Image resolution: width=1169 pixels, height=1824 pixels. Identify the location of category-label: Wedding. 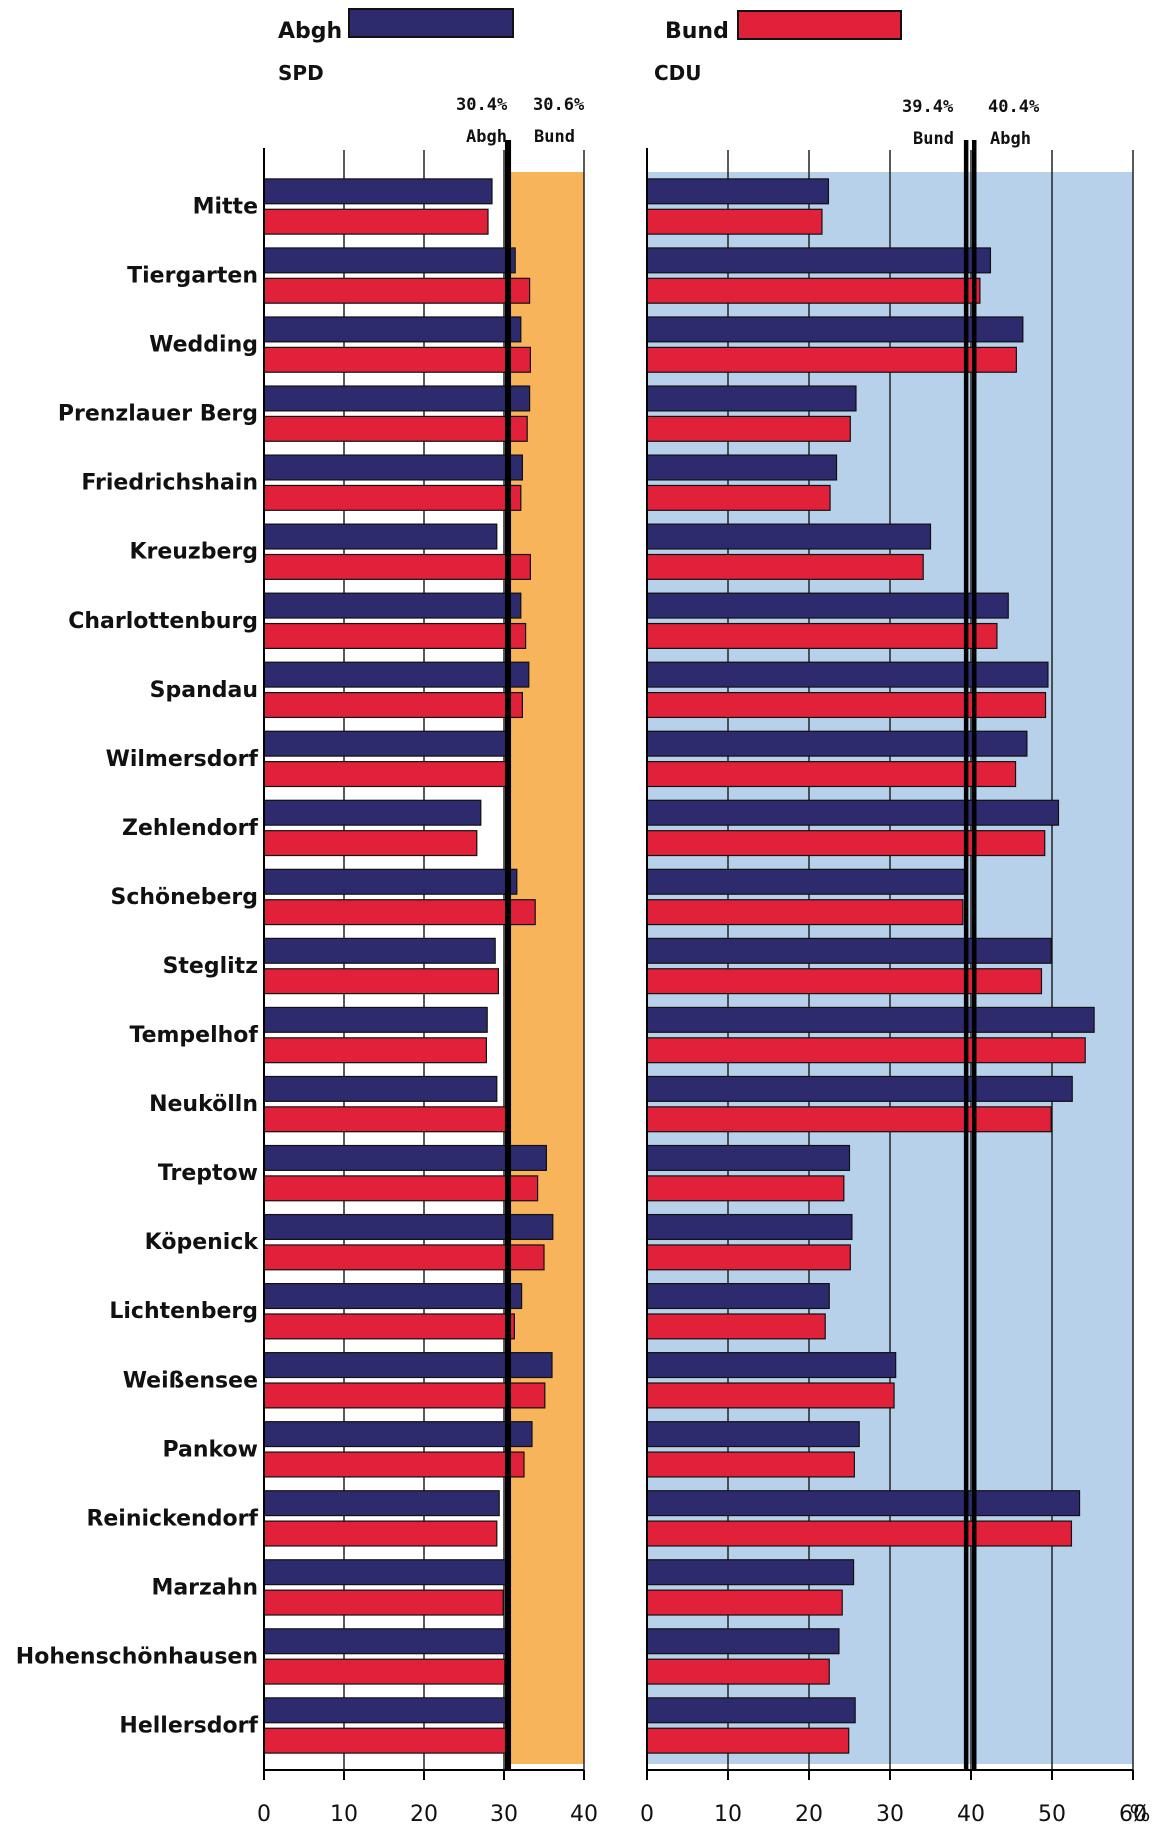
(203, 345).